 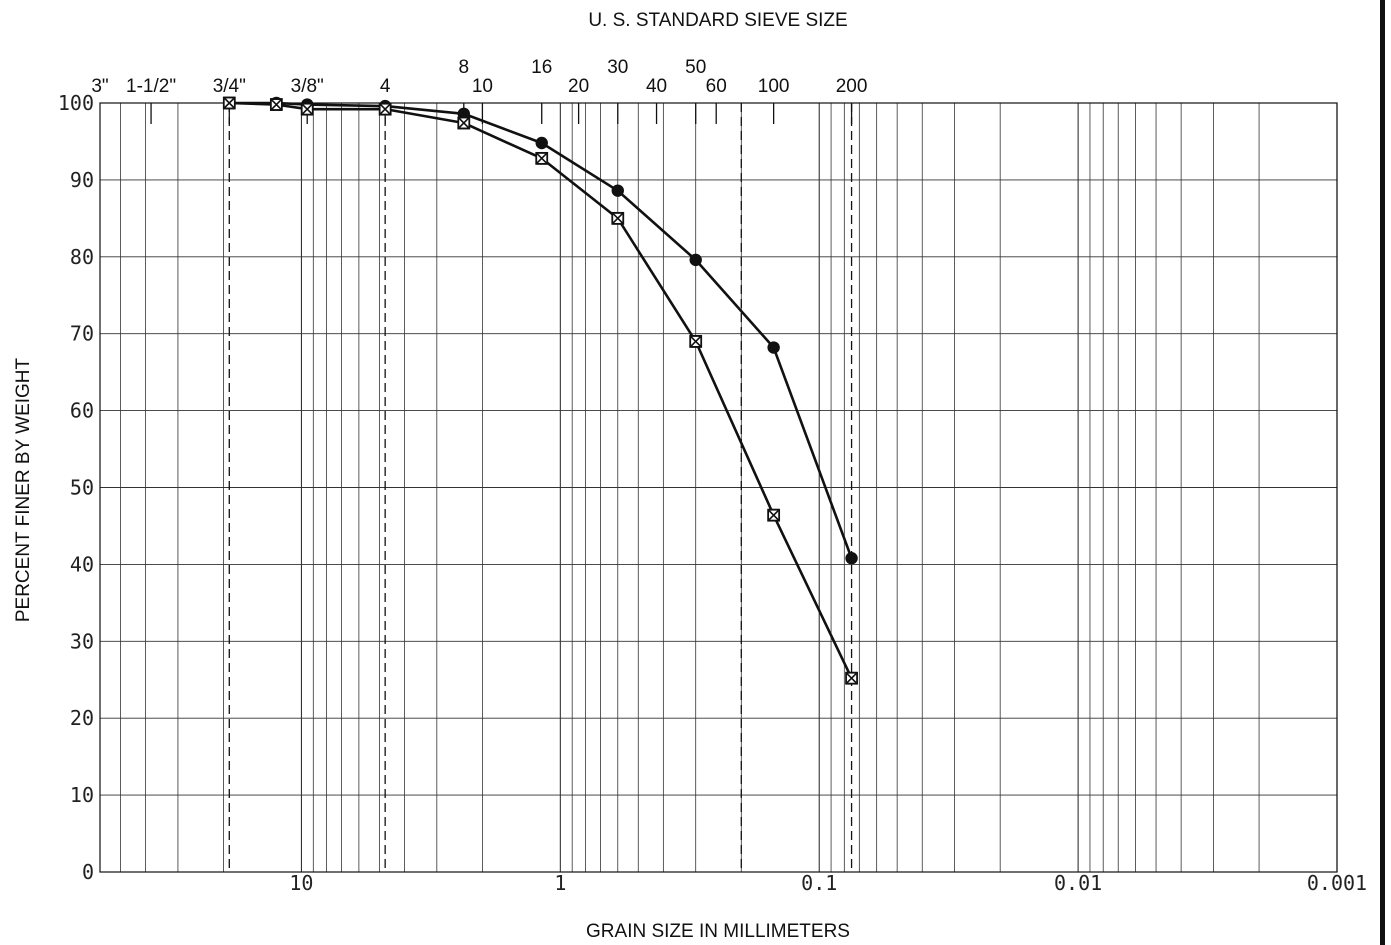 I want to click on y-tick-label: 30, so click(x=82, y=641).